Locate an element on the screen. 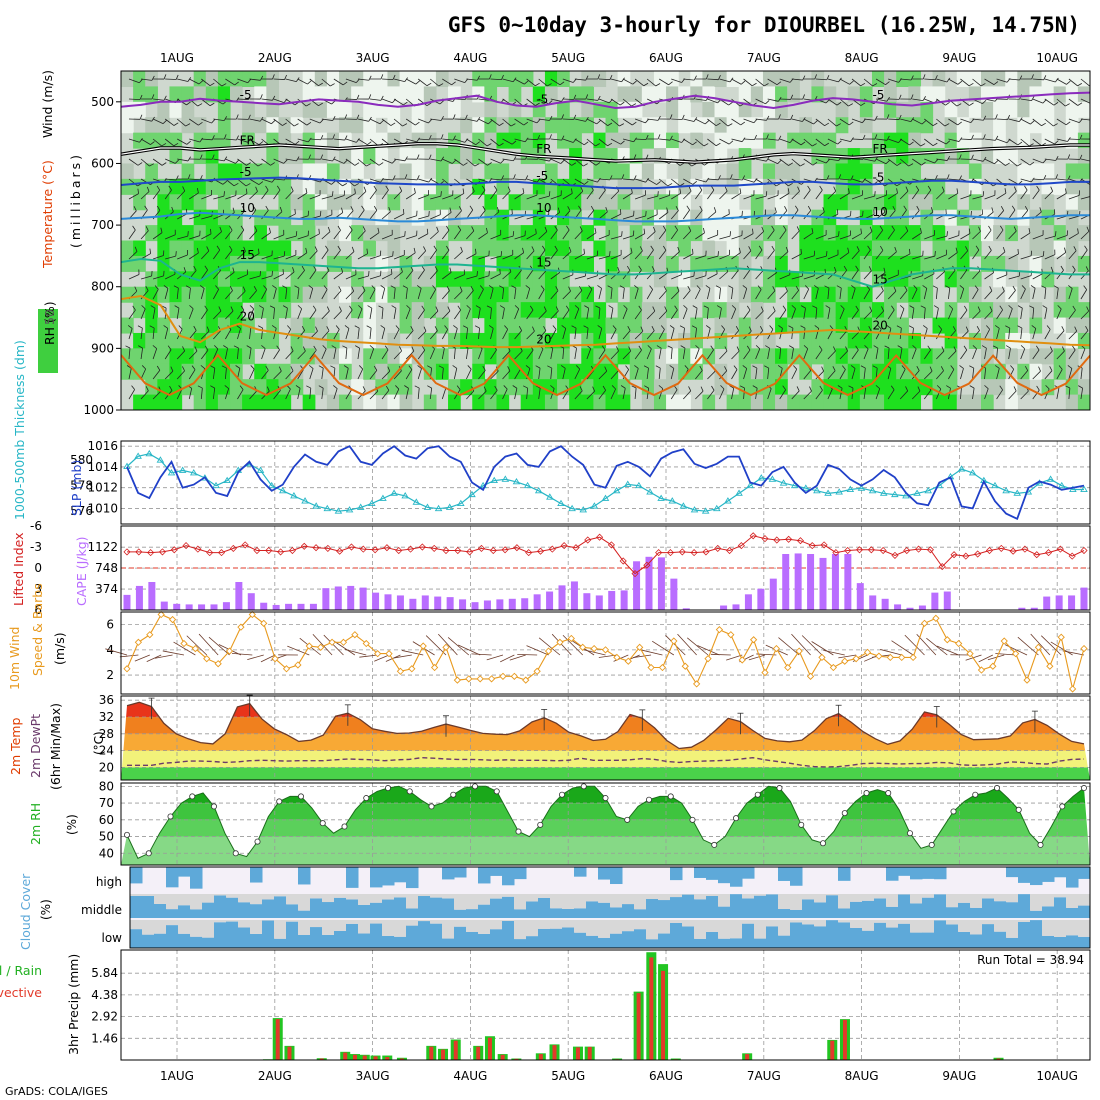 Image resolution: width=1100 pixels, height=1100 pixels. isotherm-label-15-2: 15 is located at coordinates (879, 280).